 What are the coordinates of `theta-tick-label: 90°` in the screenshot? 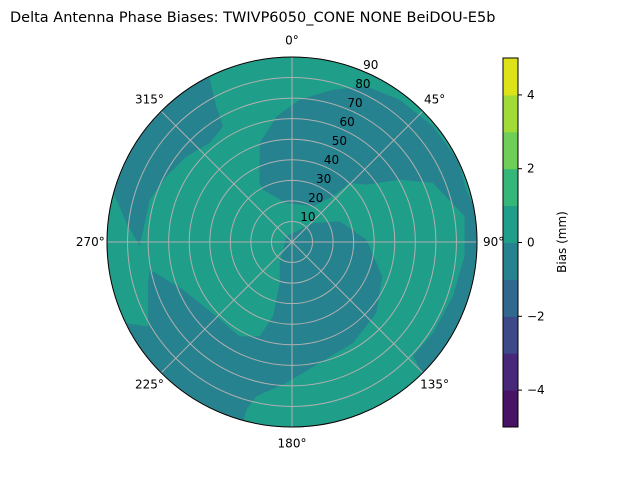 It's located at (493, 242).